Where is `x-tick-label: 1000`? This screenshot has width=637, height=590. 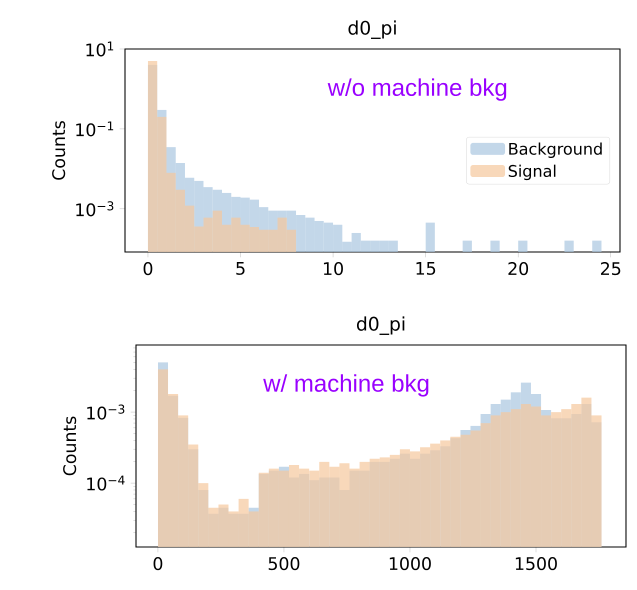
x-tick-label: 1000 is located at coordinates (410, 563).